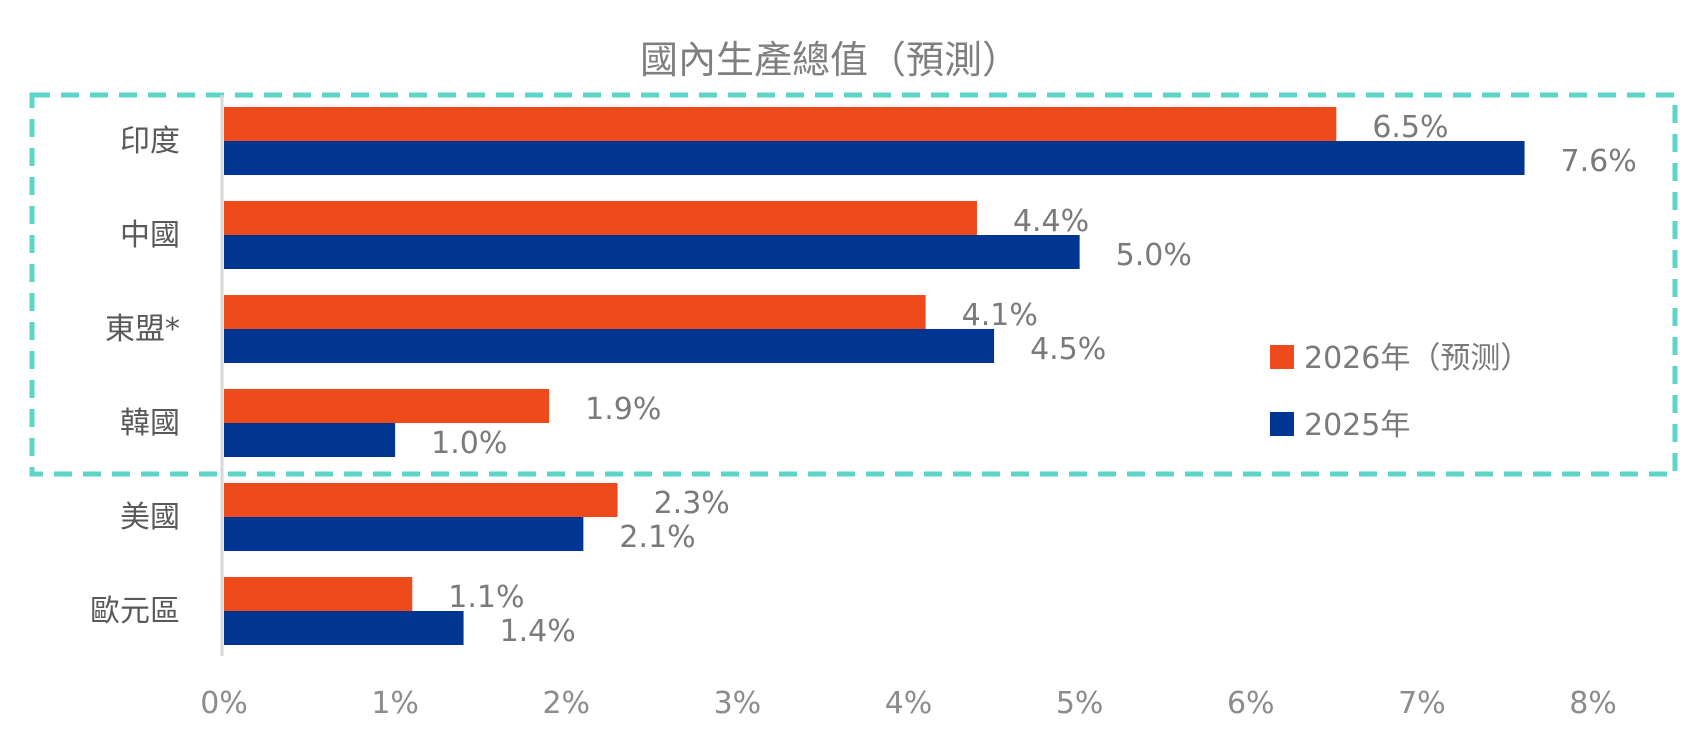  What do you see at coordinates (150, 423) in the screenshot?
I see `category-label-3: 韓國` at bounding box center [150, 423].